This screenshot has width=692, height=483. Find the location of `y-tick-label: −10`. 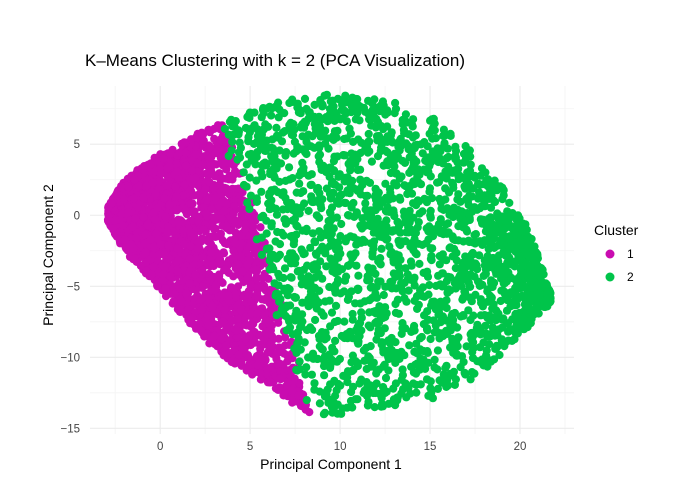

y-tick-label: −10 is located at coordinates (70, 358).